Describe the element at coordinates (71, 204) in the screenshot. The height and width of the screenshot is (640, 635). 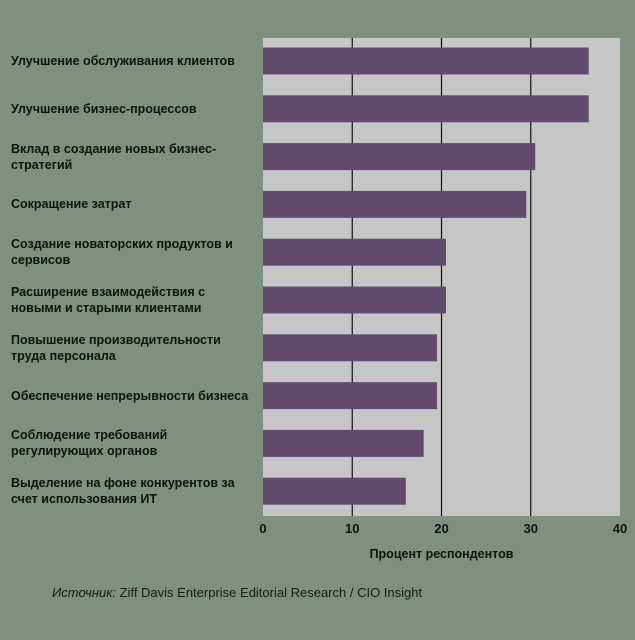
I see `category-label-4: Сокращение затрат` at that location.